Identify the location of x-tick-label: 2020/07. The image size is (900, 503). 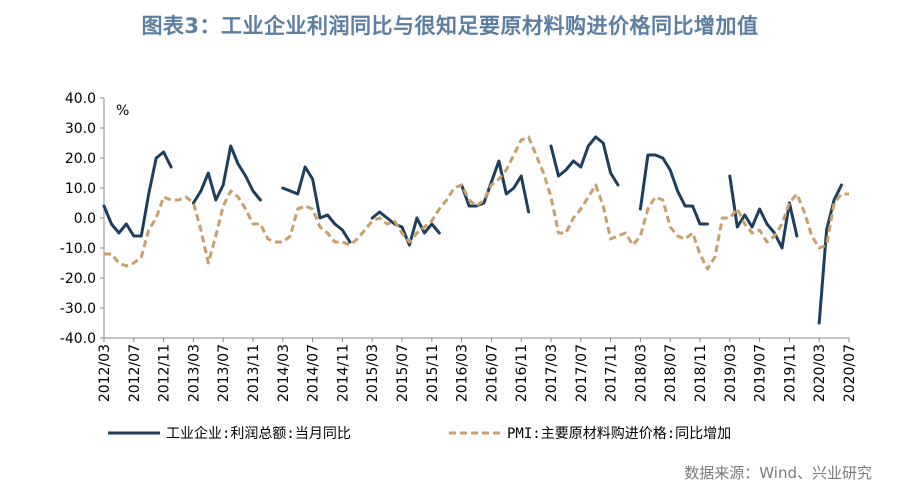
(850, 373).